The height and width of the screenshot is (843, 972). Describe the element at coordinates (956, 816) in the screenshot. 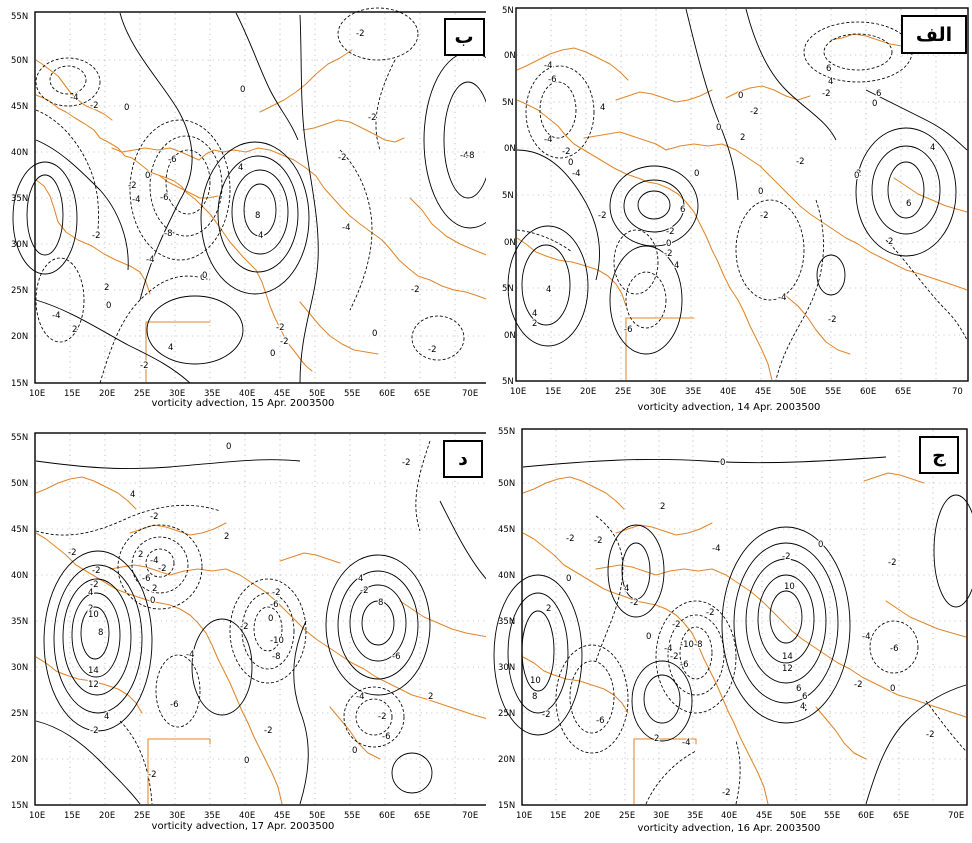

I see `svg-text: 70E` at that location.